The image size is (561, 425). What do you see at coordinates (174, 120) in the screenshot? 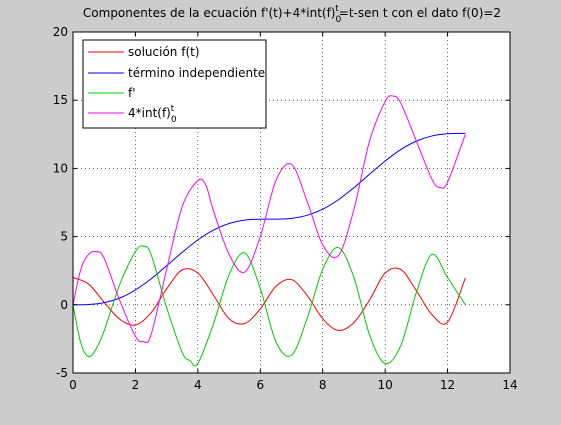
I see `legend-label-integral-sub: 0` at bounding box center [174, 120].